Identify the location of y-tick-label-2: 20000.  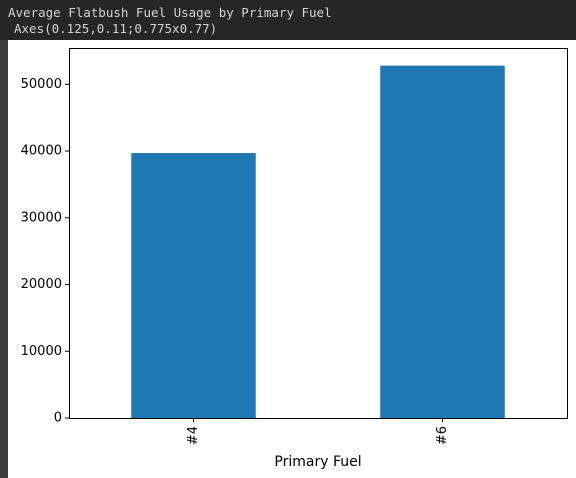
(41, 284).